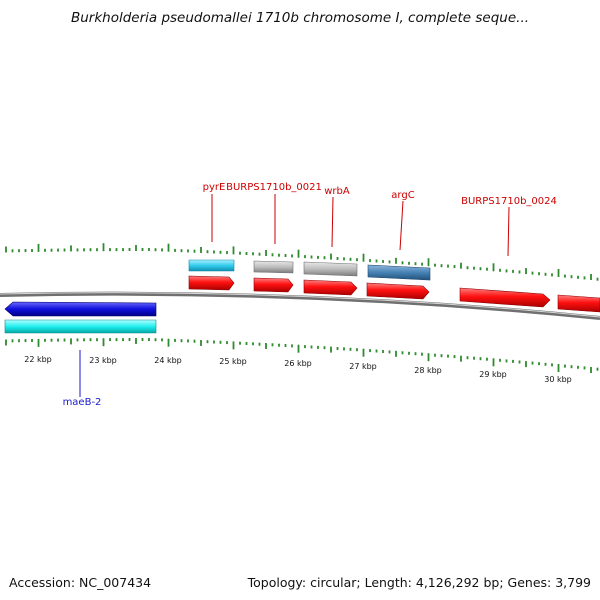 Image resolution: width=600 pixels, height=600 pixels. I want to click on gene-feature-maeb-2-cds, so click(80, 309).